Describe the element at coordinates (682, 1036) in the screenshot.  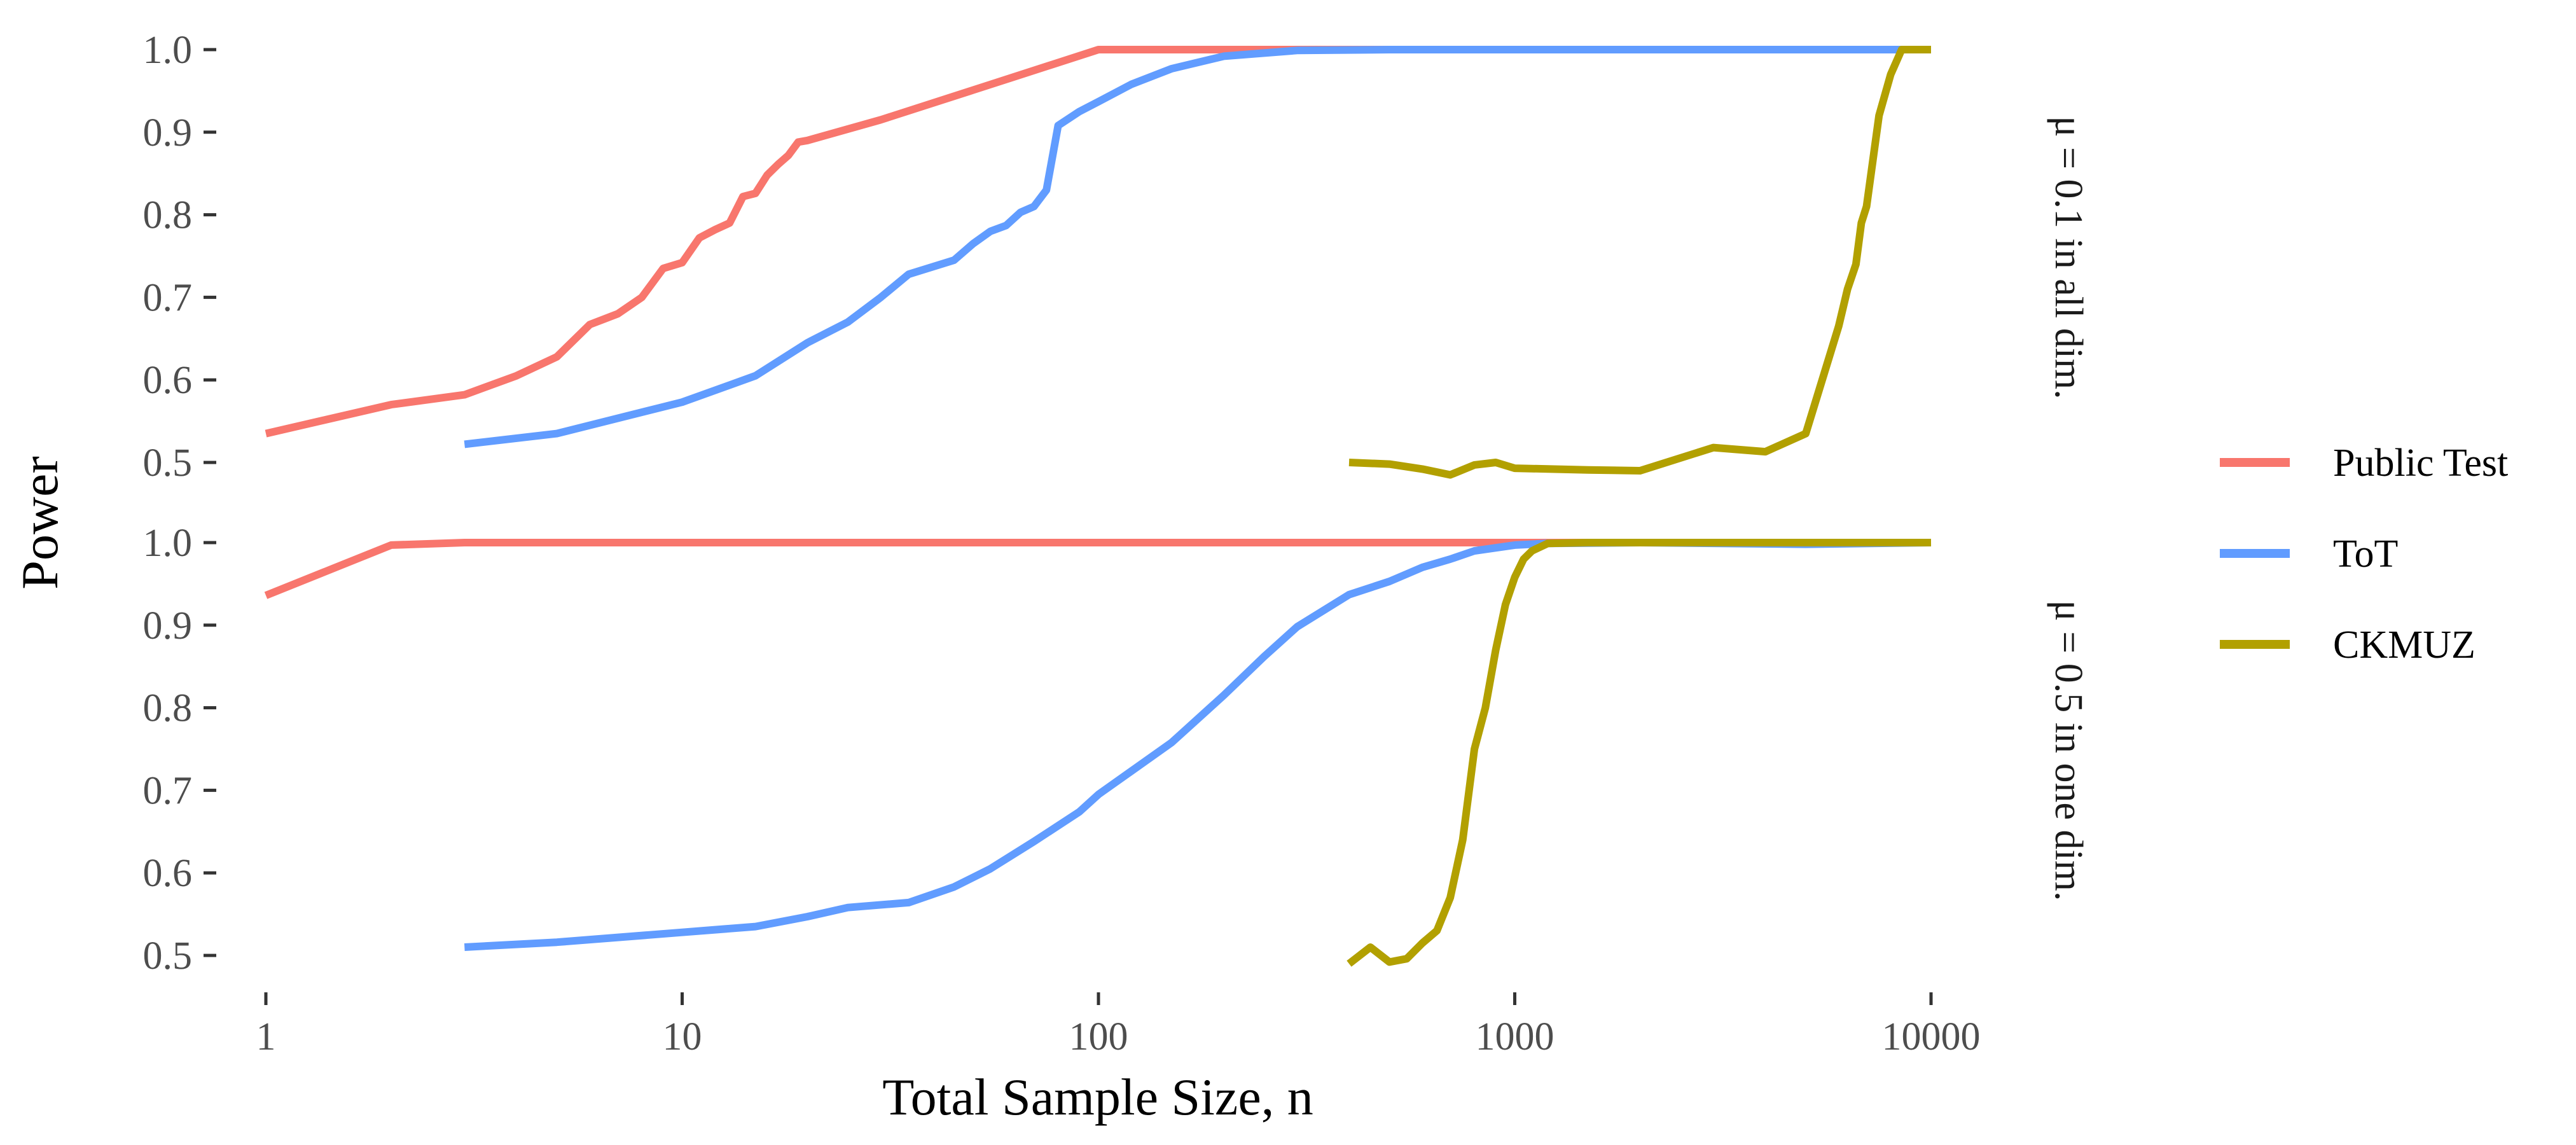
I see `x-tick-label: 10` at that location.